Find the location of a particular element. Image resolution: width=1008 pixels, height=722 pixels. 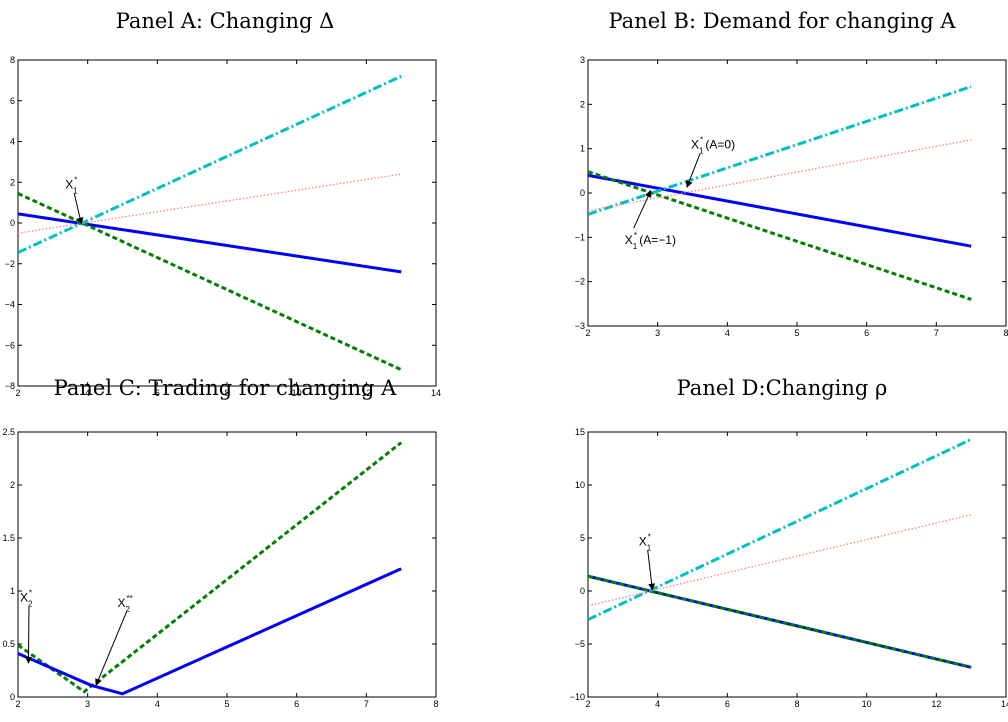

panel-d-title: Panel D:Changing ρ is located at coordinates (782, 388).